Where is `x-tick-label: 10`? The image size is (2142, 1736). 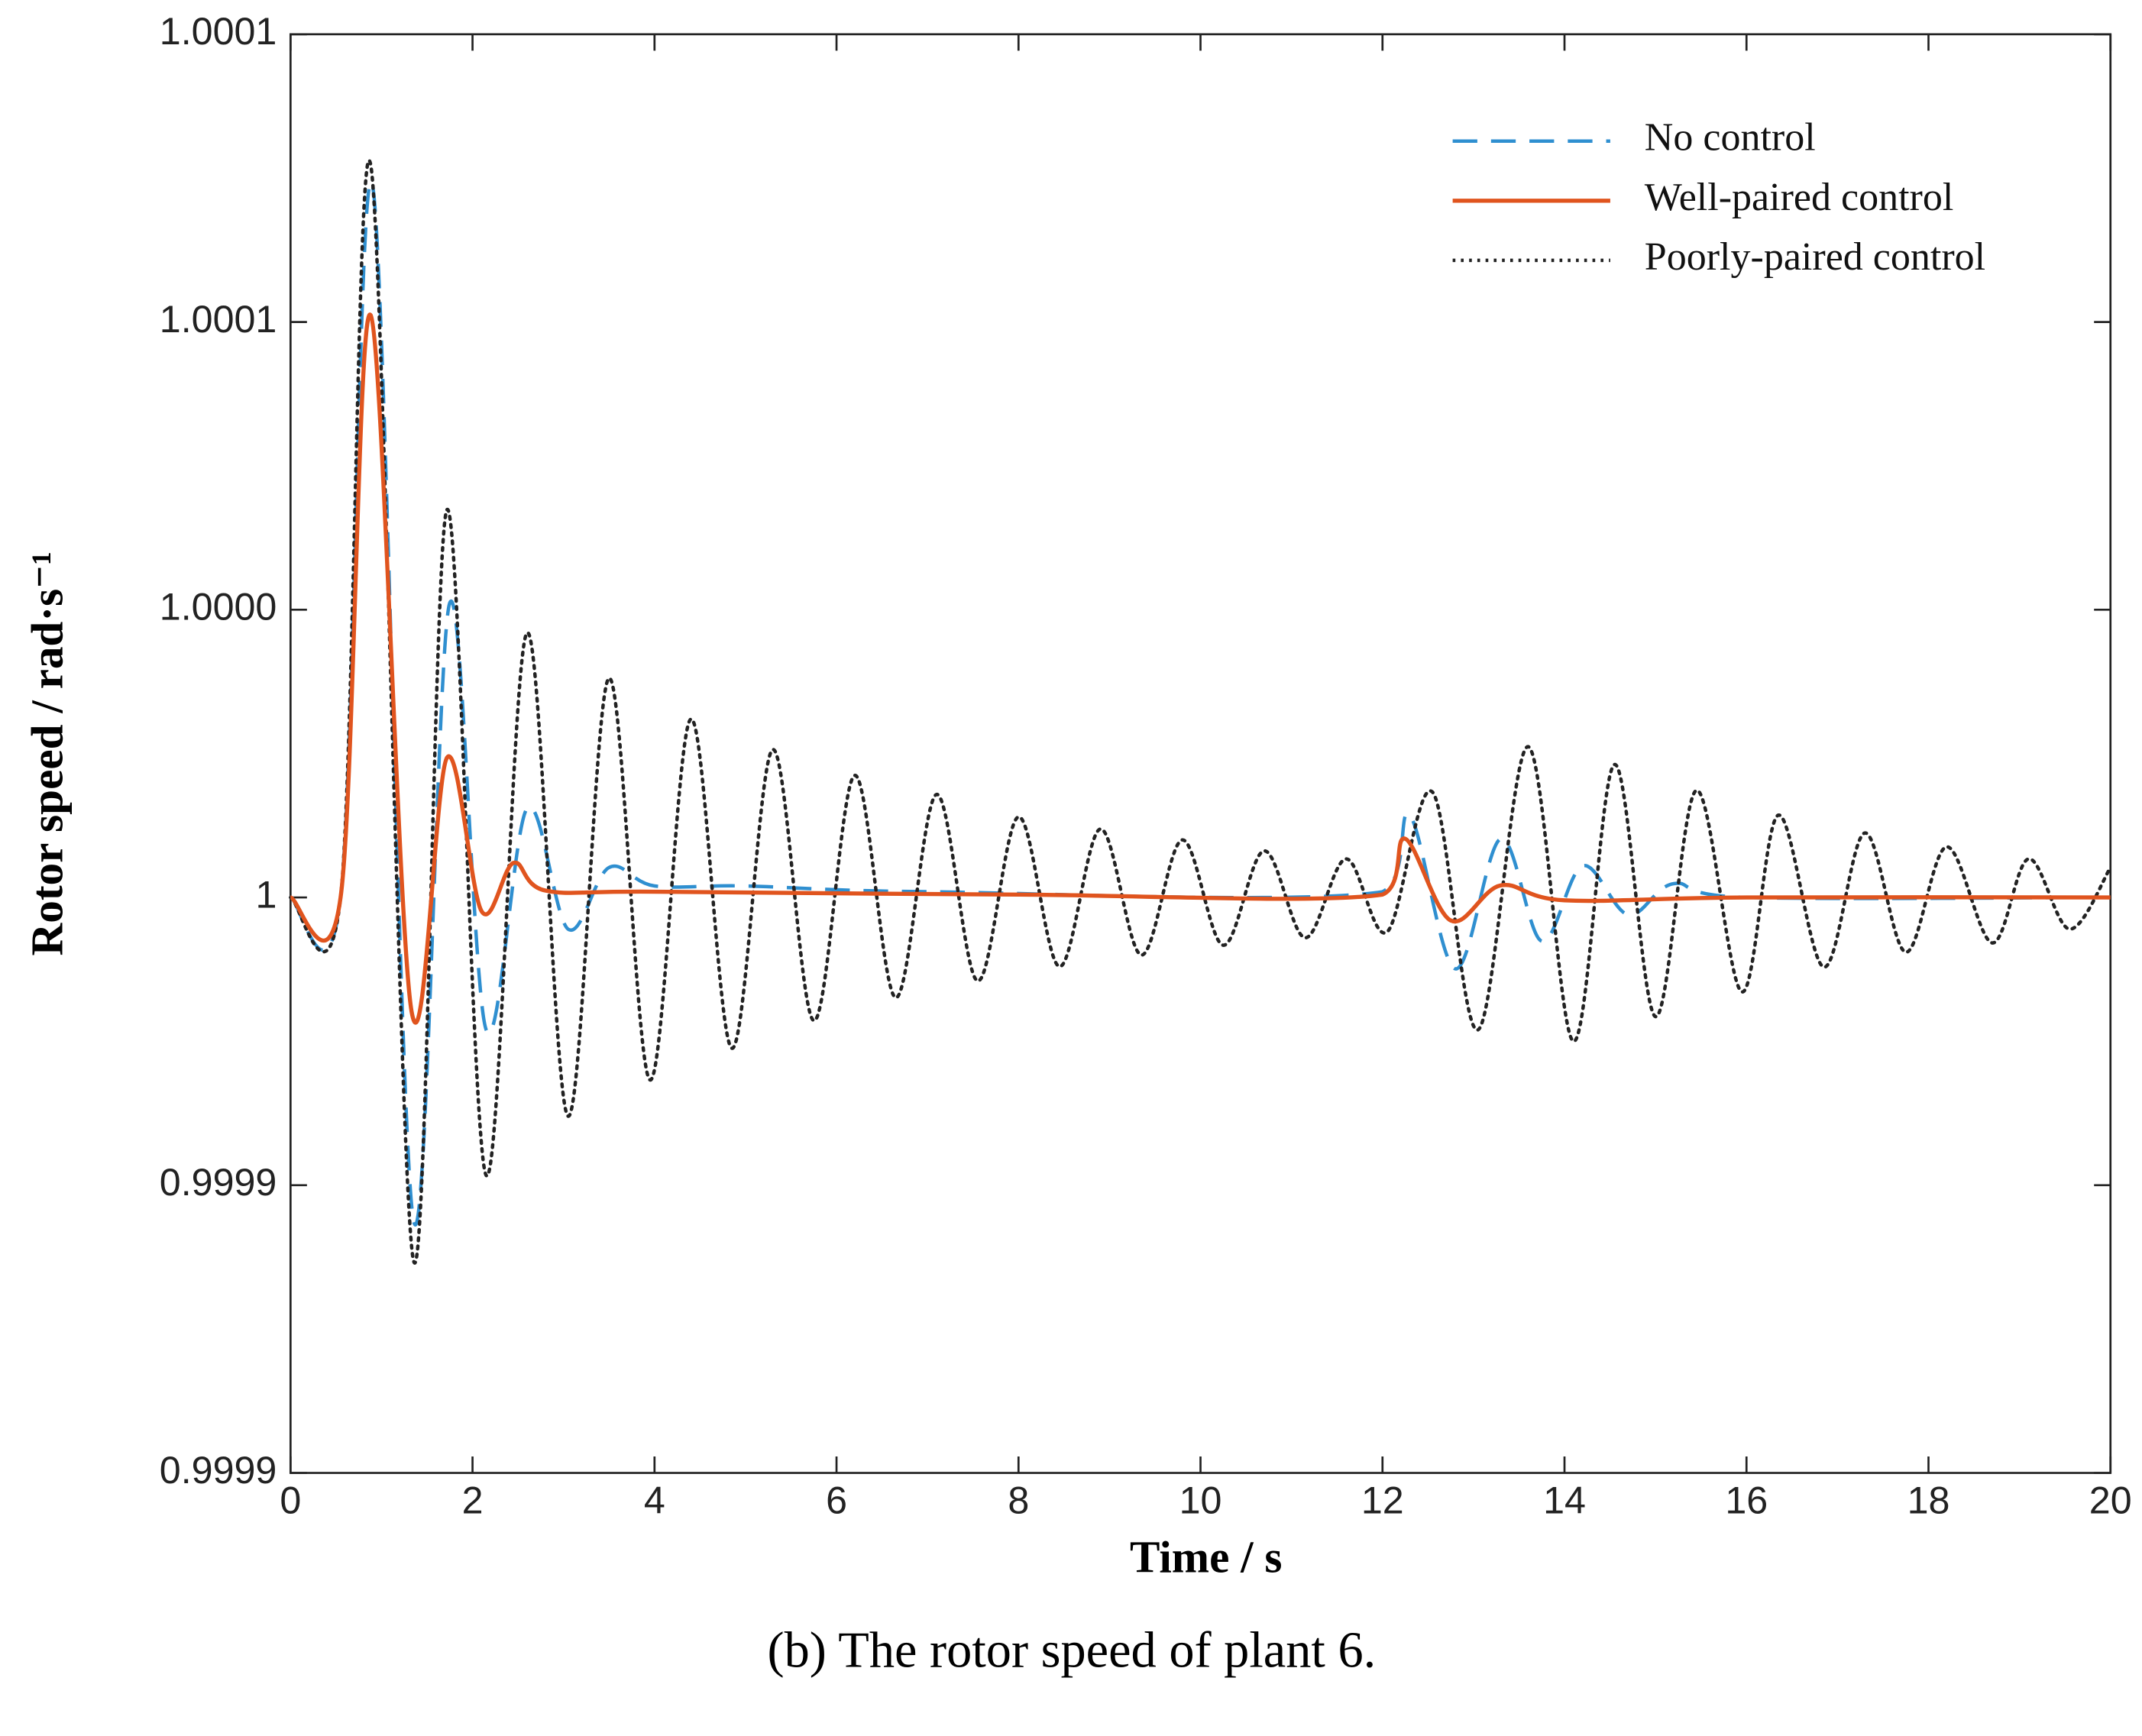 x-tick-label: 10 is located at coordinates (1200, 1500).